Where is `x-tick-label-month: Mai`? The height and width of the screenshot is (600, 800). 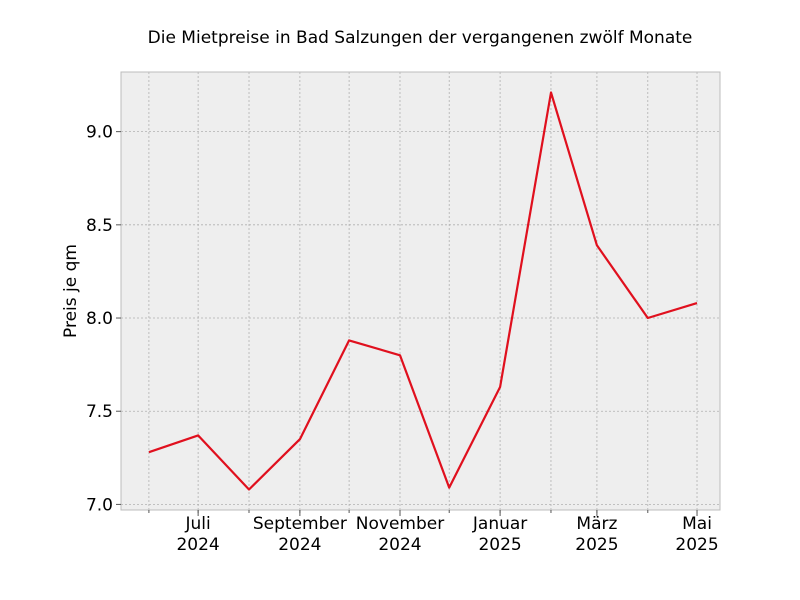 x-tick-label-month: Mai is located at coordinates (697, 524).